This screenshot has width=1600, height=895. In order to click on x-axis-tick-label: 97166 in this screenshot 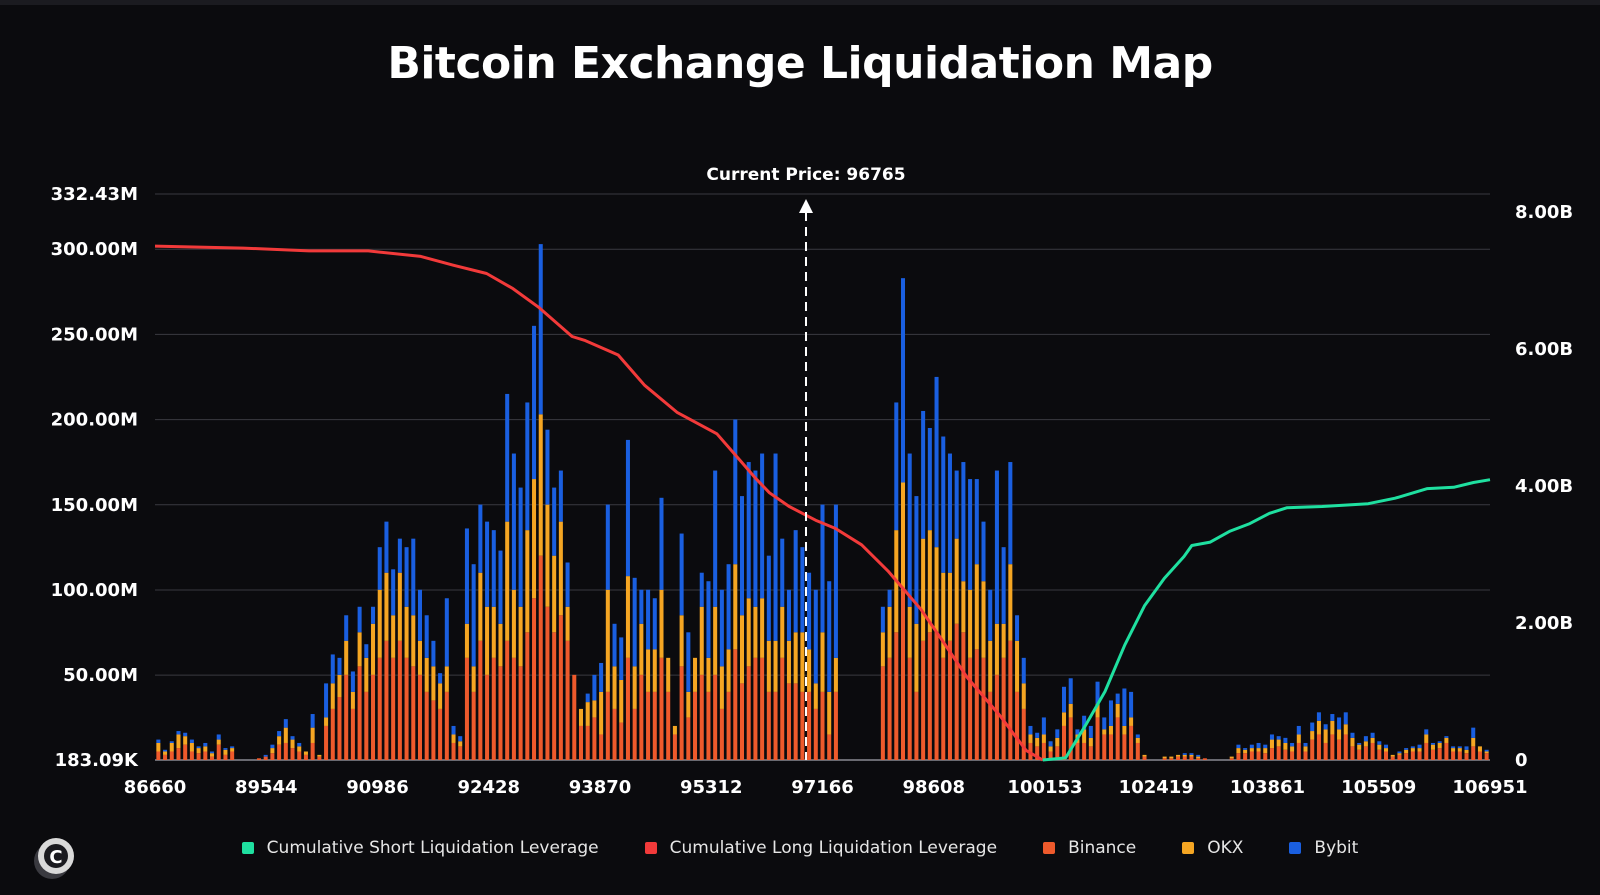, I will do `click(822, 787)`.